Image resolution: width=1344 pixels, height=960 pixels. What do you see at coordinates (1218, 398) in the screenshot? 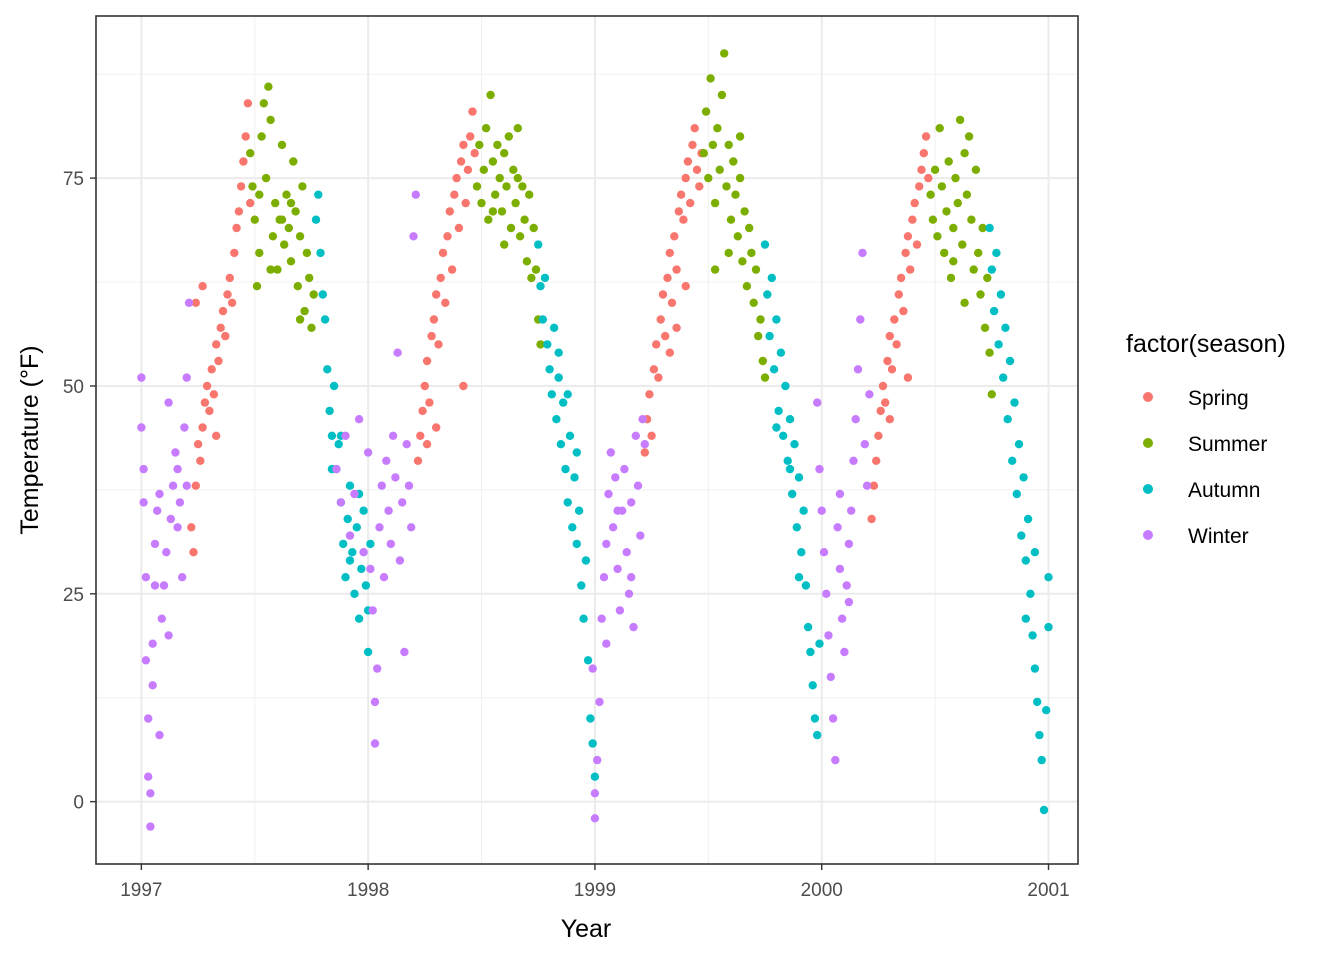
I see `legend-label: Spring` at bounding box center [1218, 398].